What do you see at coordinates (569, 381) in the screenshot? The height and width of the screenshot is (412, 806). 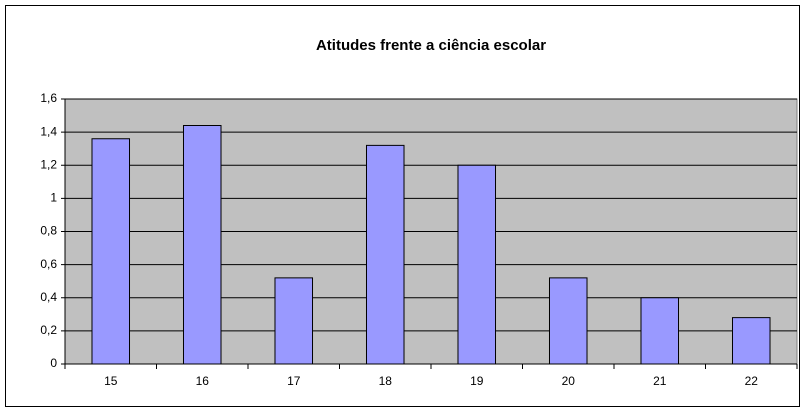 I see `x-tick-label: 20` at bounding box center [569, 381].